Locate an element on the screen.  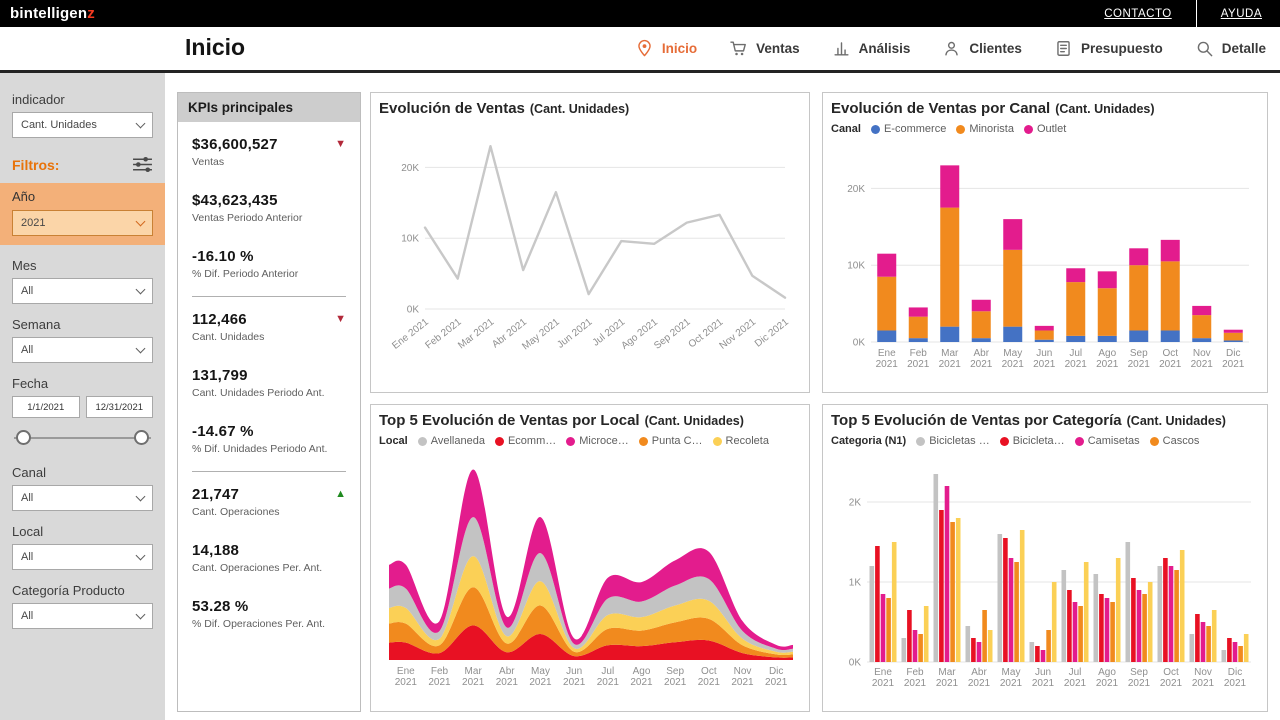
cart-icon is located at coordinates (738, 48).